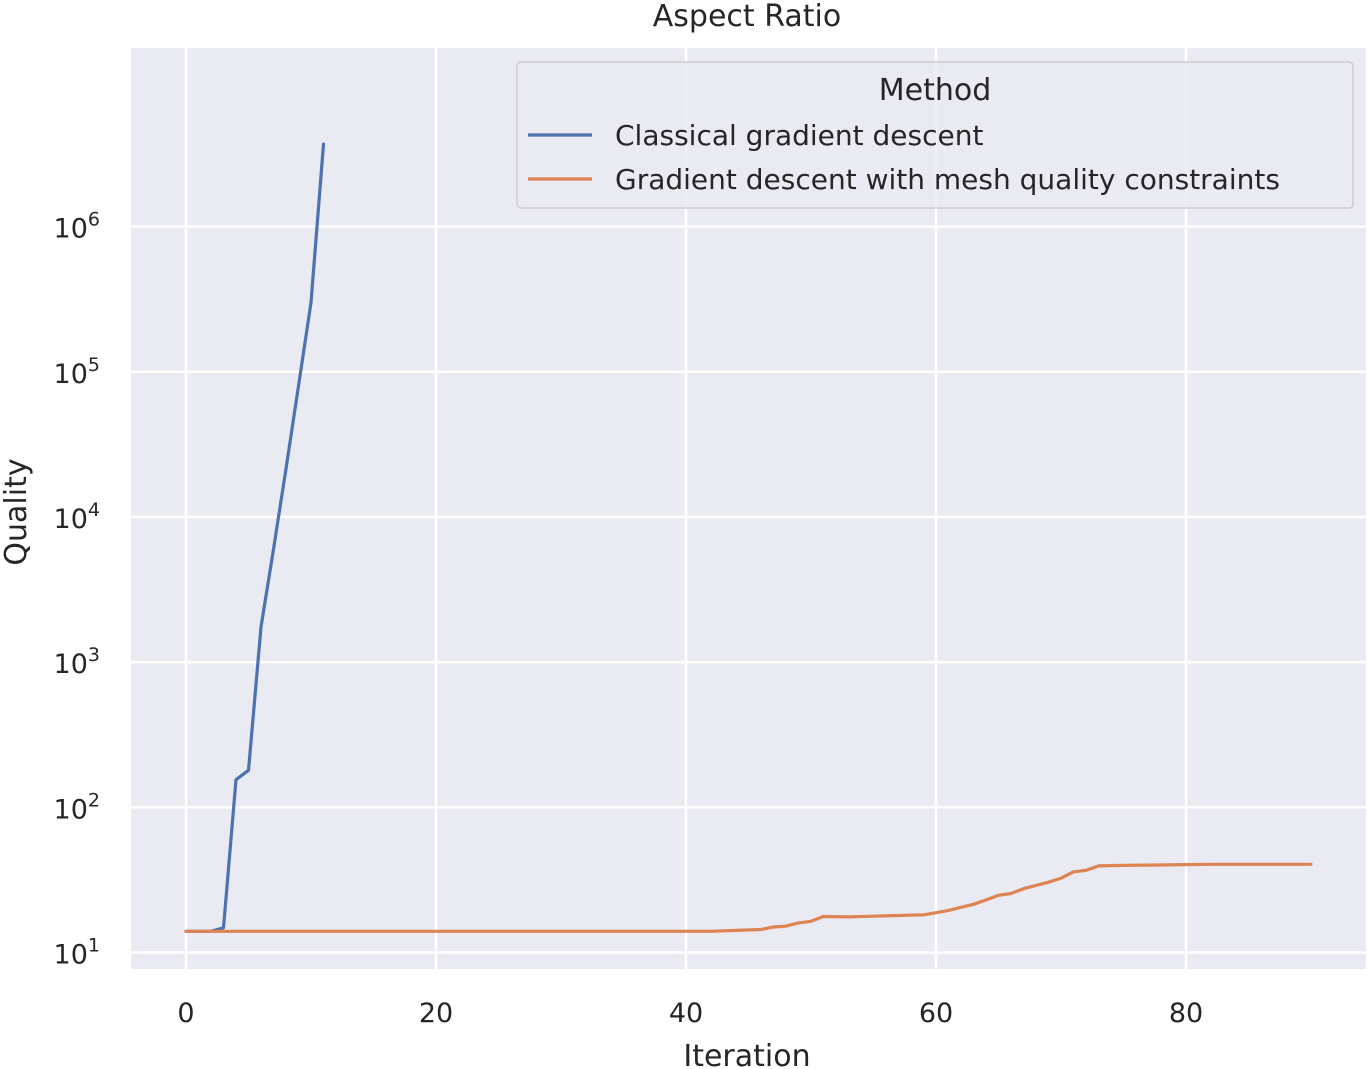 The image size is (1367, 1069). I want to click on y-tick-label: 10⁶, so click(77, 227).